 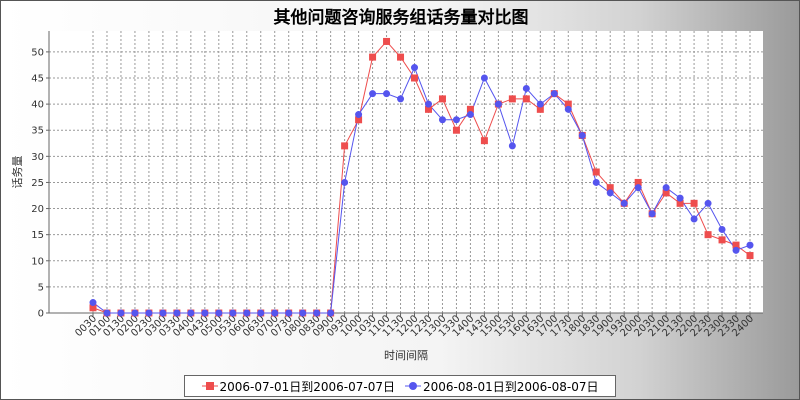 What do you see at coordinates (37, 235) in the screenshot?
I see `y-tick-label: 15` at bounding box center [37, 235].